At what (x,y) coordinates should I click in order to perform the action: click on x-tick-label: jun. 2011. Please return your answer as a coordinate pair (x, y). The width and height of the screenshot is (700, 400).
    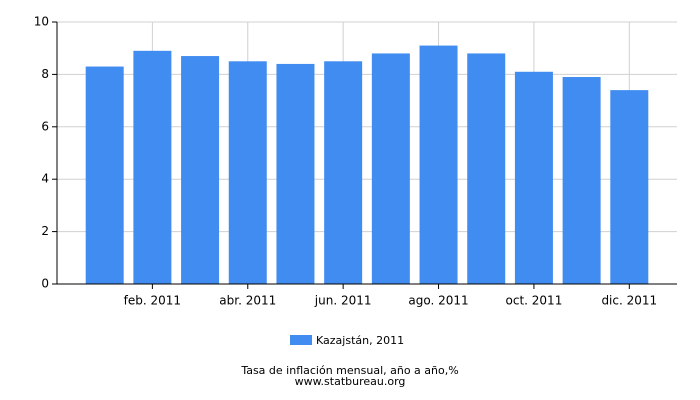
    Looking at the image, I should click on (343, 301).